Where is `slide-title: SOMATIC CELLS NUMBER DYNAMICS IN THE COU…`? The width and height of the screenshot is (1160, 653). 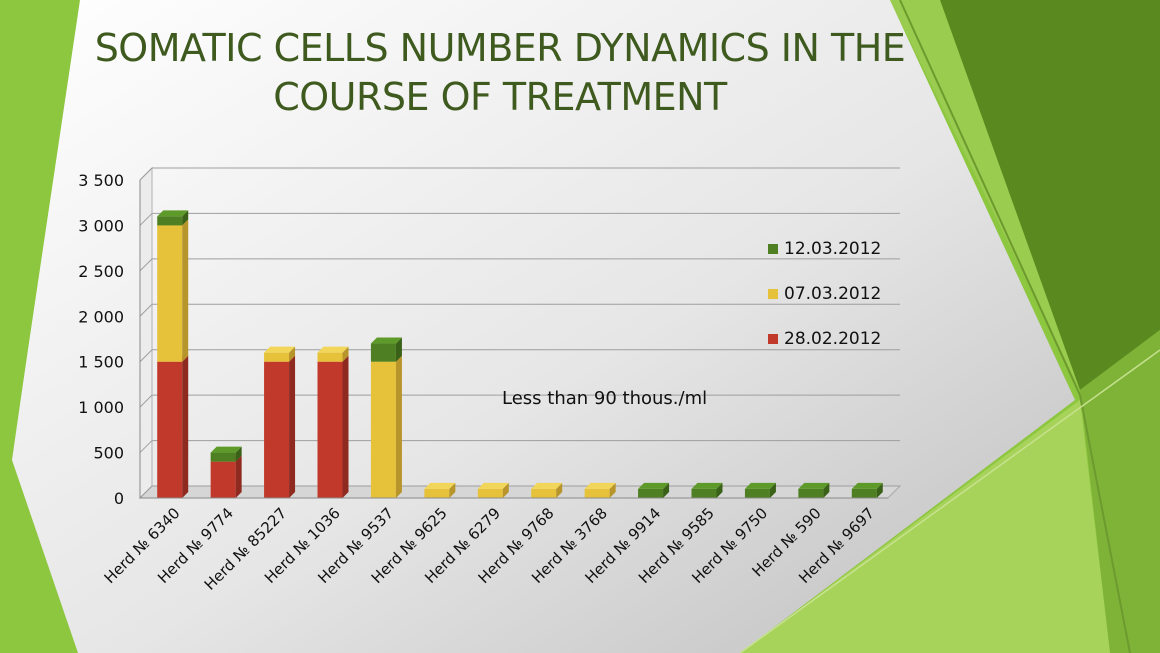 slide-title: SOMATIC CELLS NUMBER DYNAMICS IN THE COU… is located at coordinates (500, 73).